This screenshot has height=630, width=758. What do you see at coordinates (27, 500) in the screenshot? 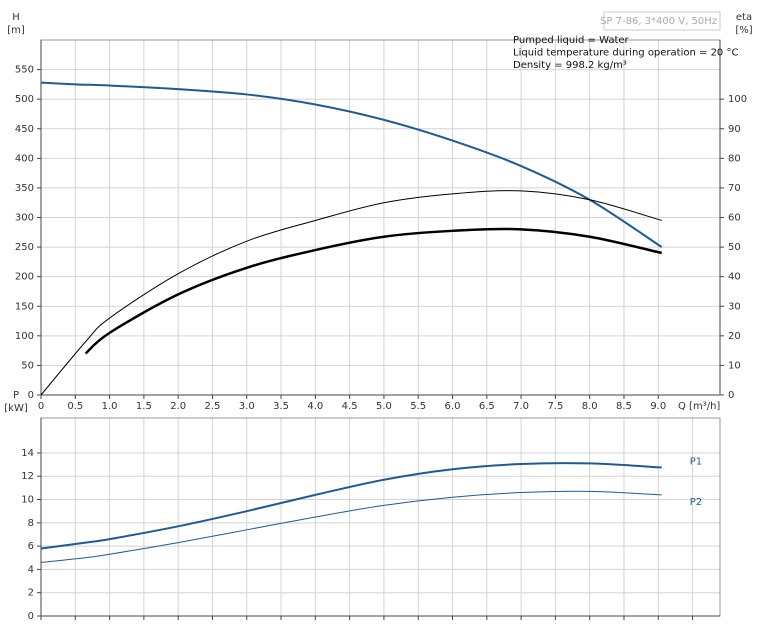
I see `y-tick-label: 10` at bounding box center [27, 500].